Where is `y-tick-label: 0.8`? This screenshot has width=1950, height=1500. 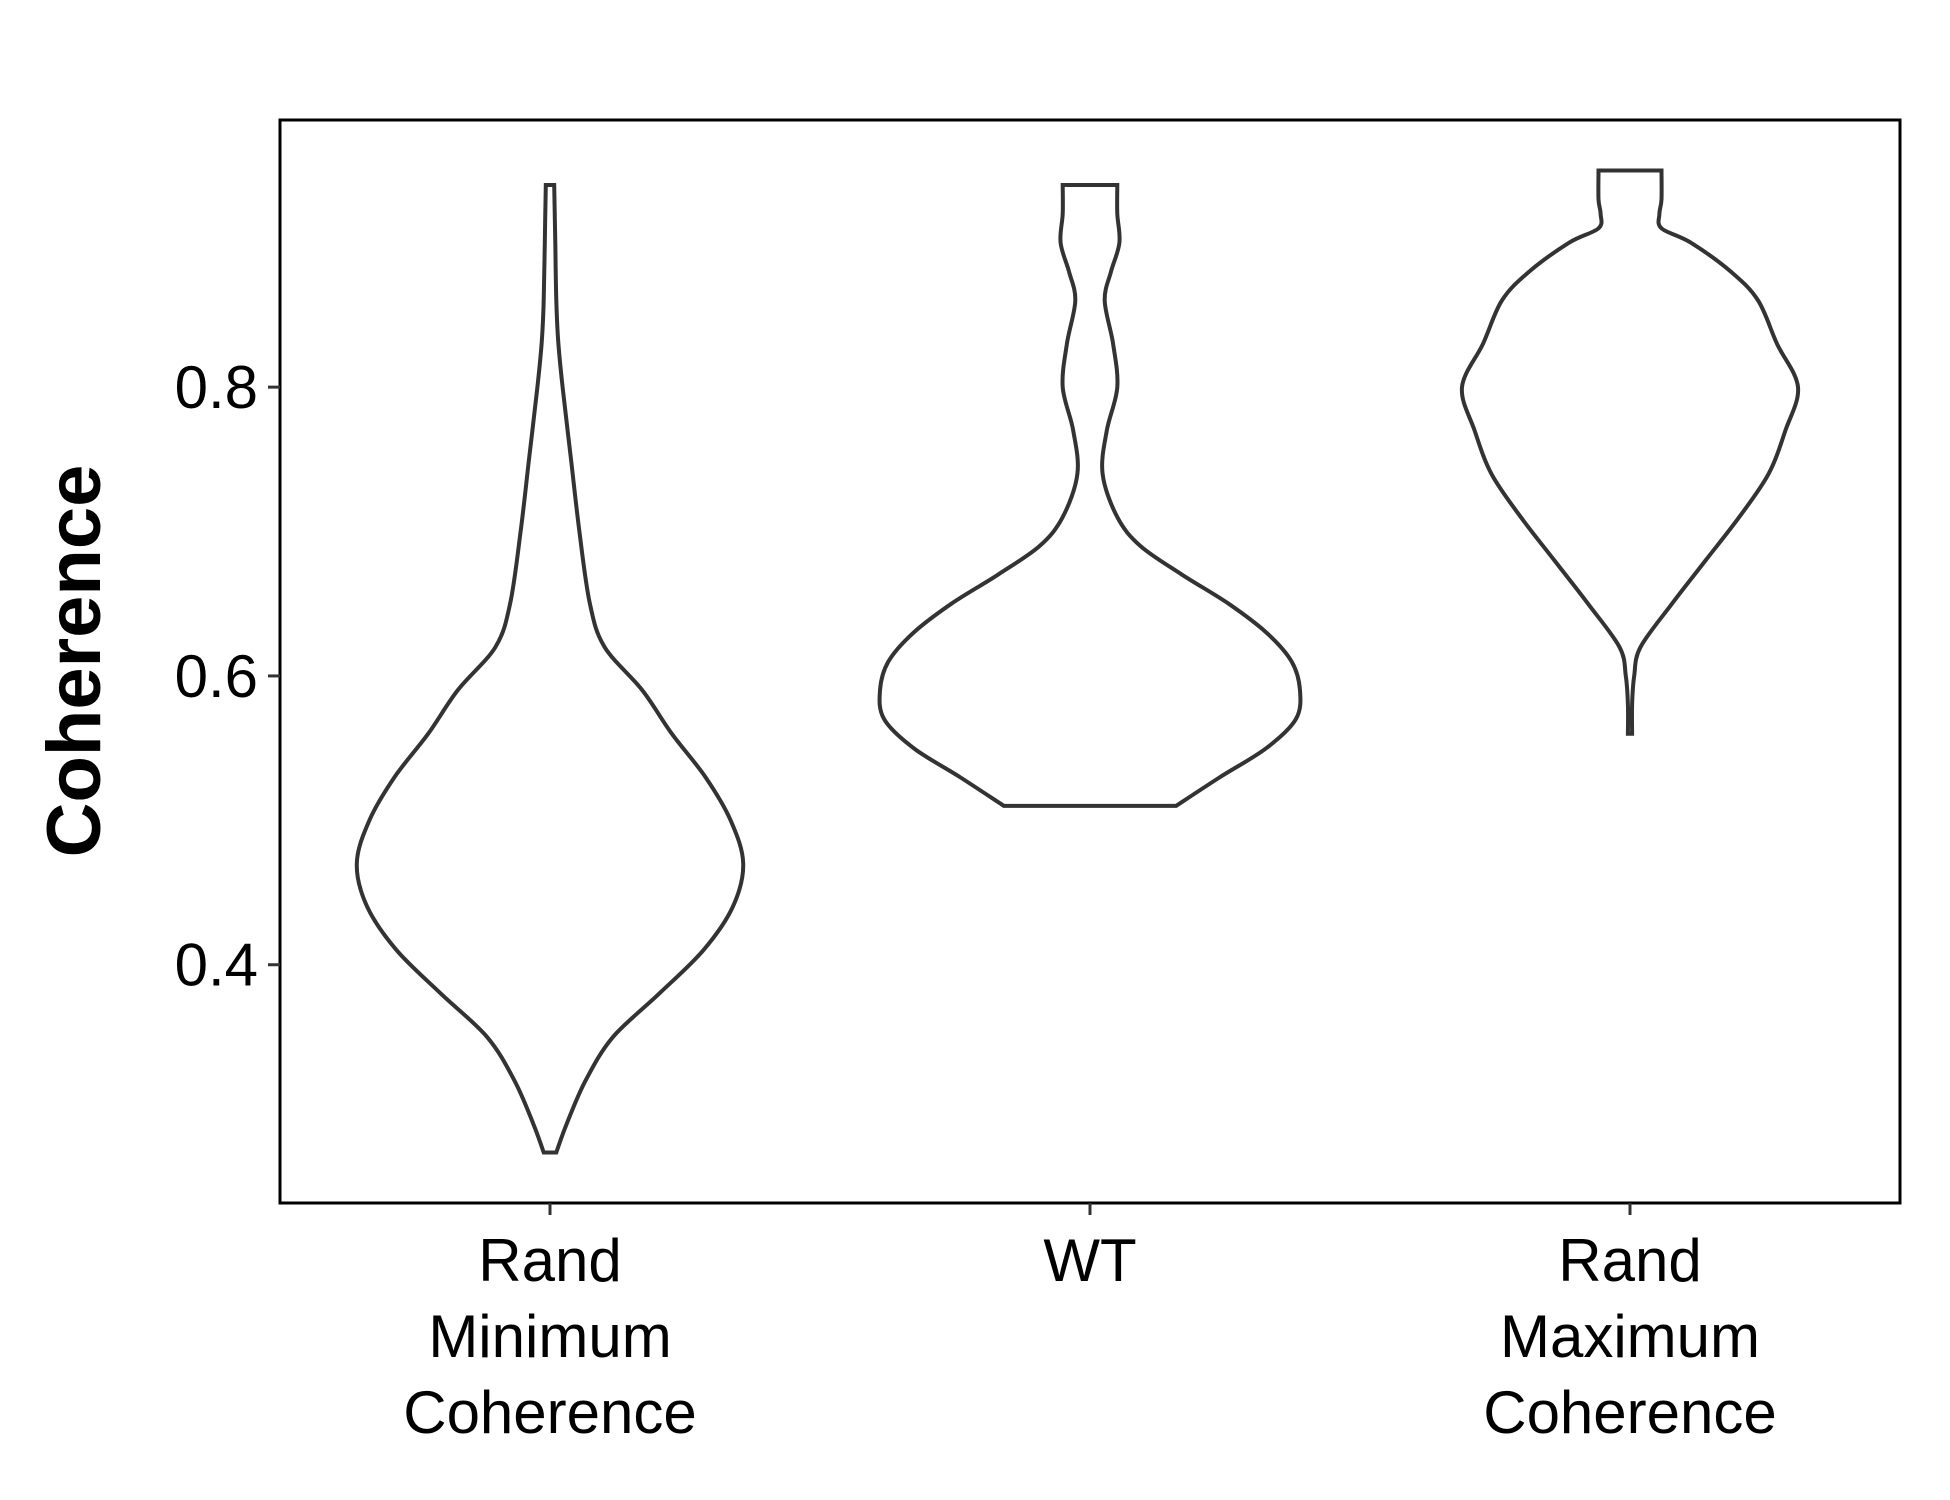
y-tick-label: 0.8 is located at coordinates (216, 387).